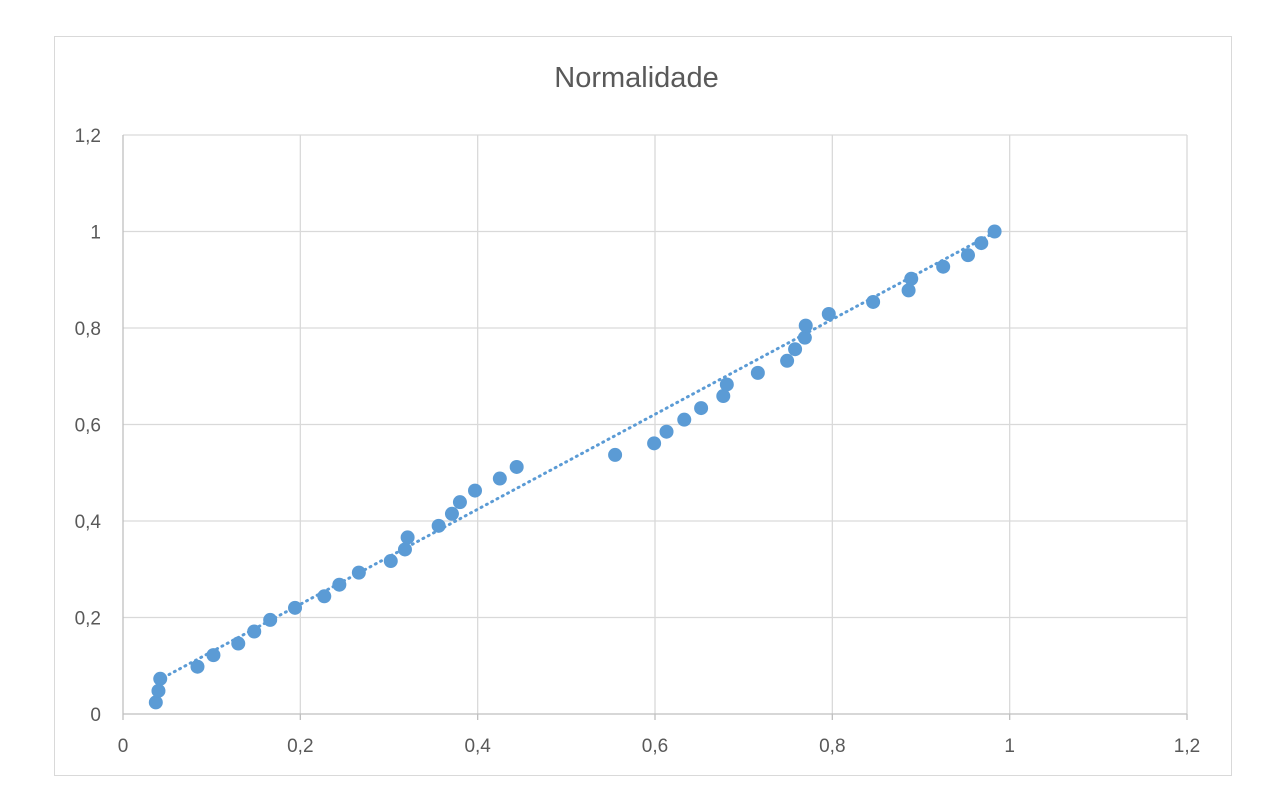 The width and height of the screenshot is (1273, 799). I want to click on y-tick-label: 1,2, so click(88, 136).